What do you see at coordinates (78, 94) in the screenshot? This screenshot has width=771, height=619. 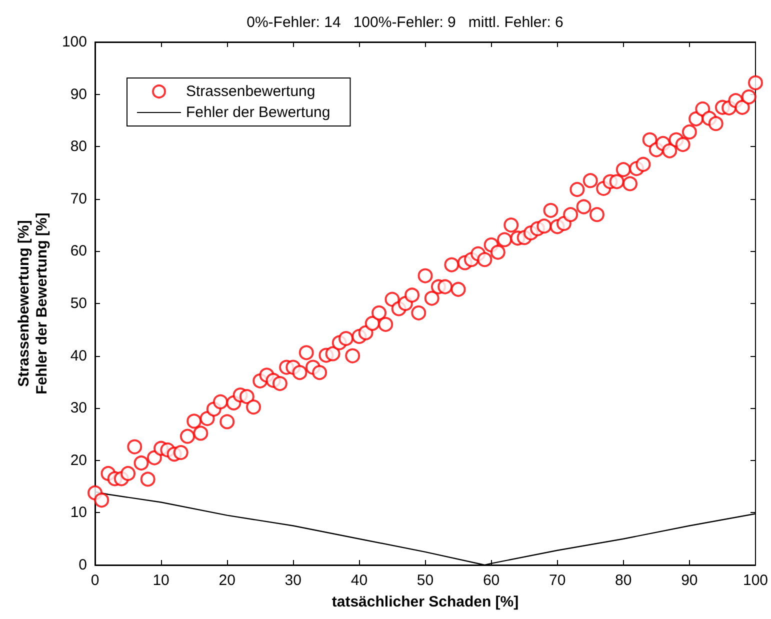 I see `y-tick-label: 90` at bounding box center [78, 94].